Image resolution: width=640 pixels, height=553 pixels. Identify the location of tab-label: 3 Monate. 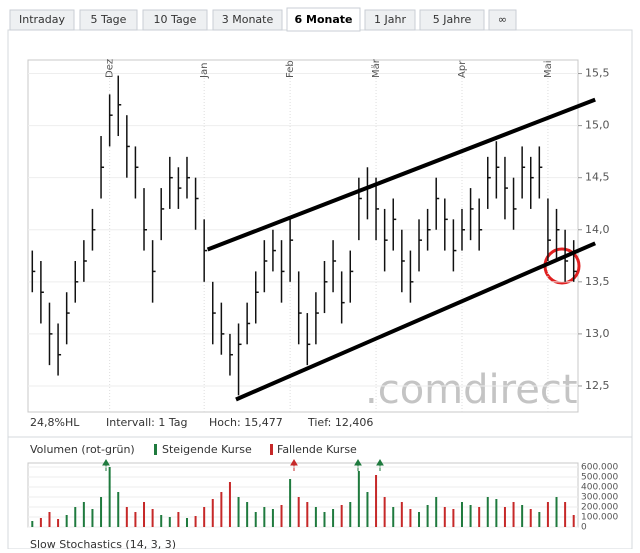
(248, 19).